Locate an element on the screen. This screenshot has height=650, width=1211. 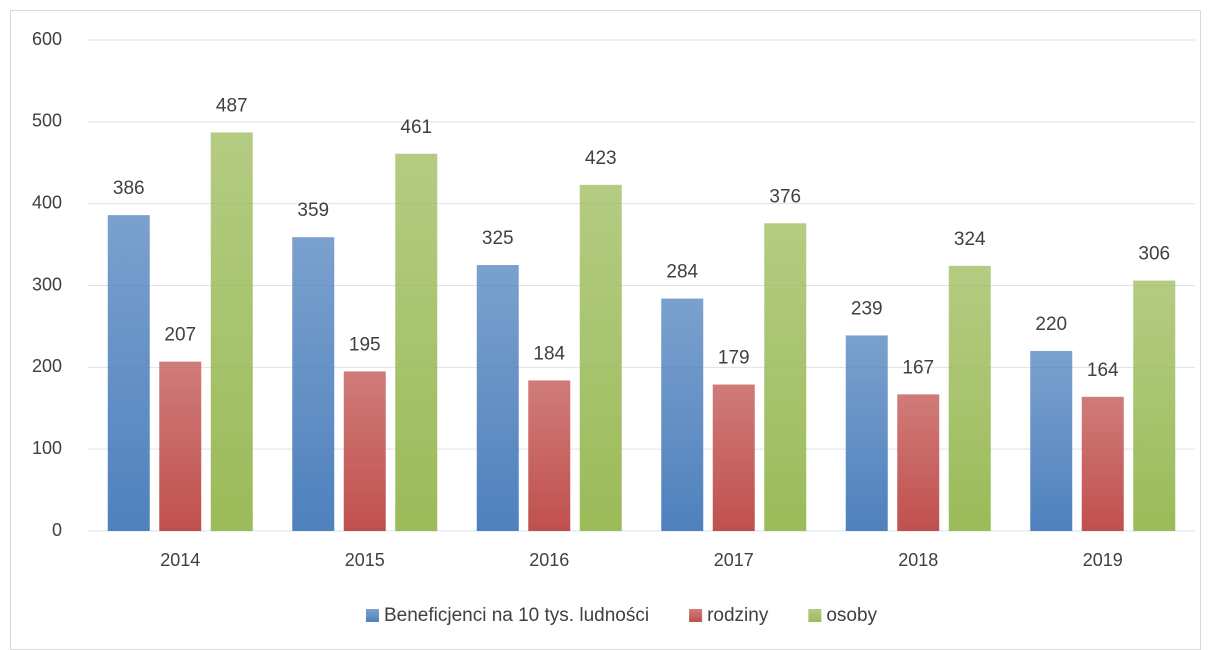
data-label: 284 is located at coordinates (682, 272).